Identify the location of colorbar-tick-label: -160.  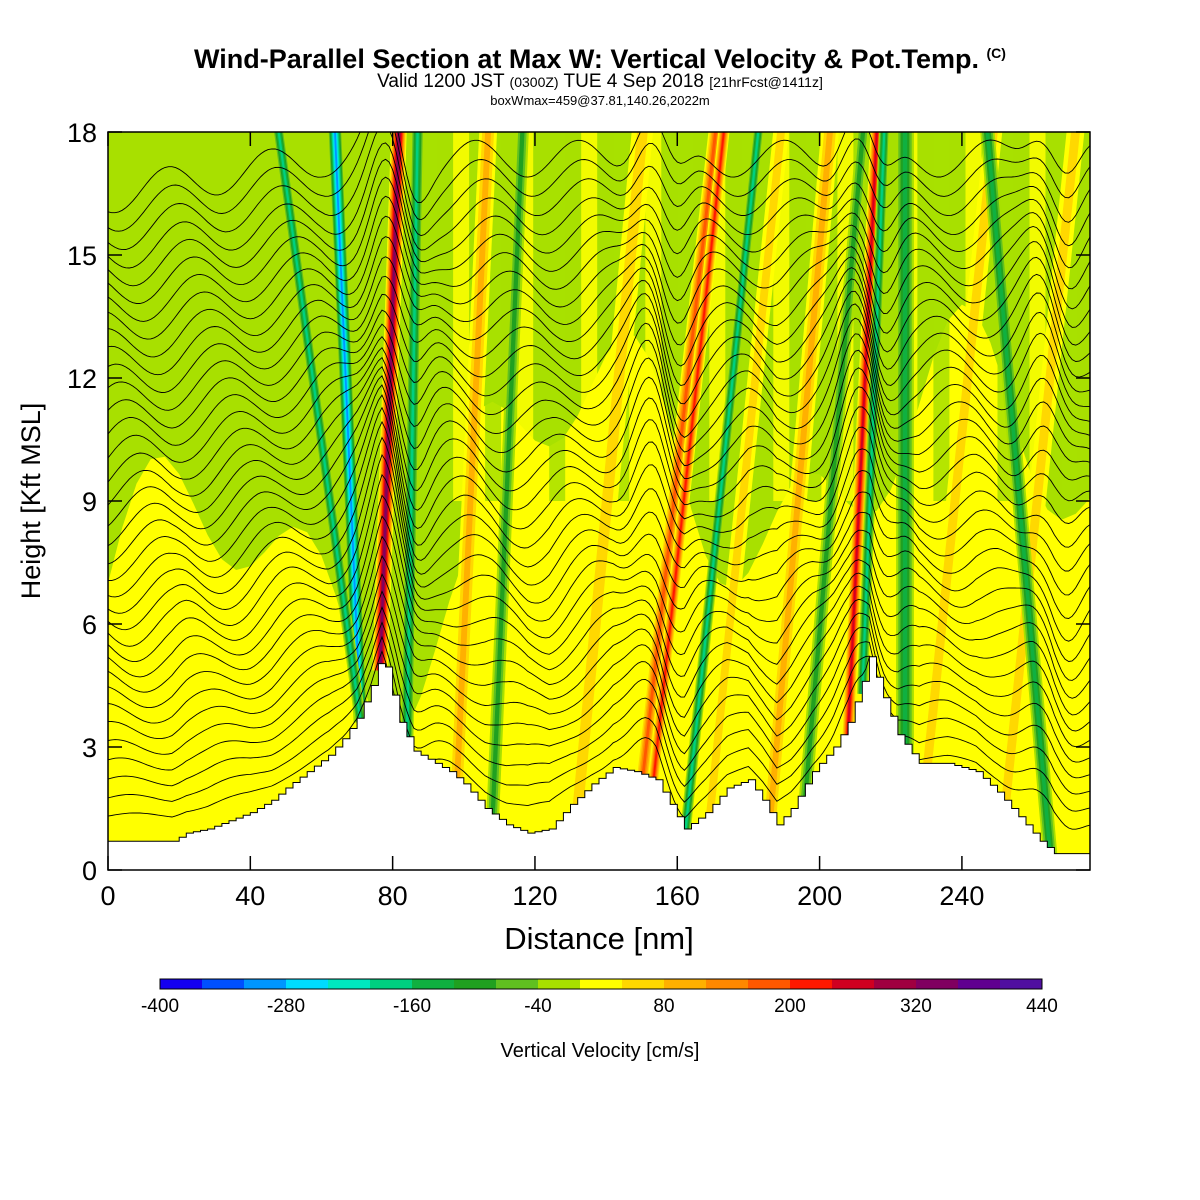
(412, 1006).